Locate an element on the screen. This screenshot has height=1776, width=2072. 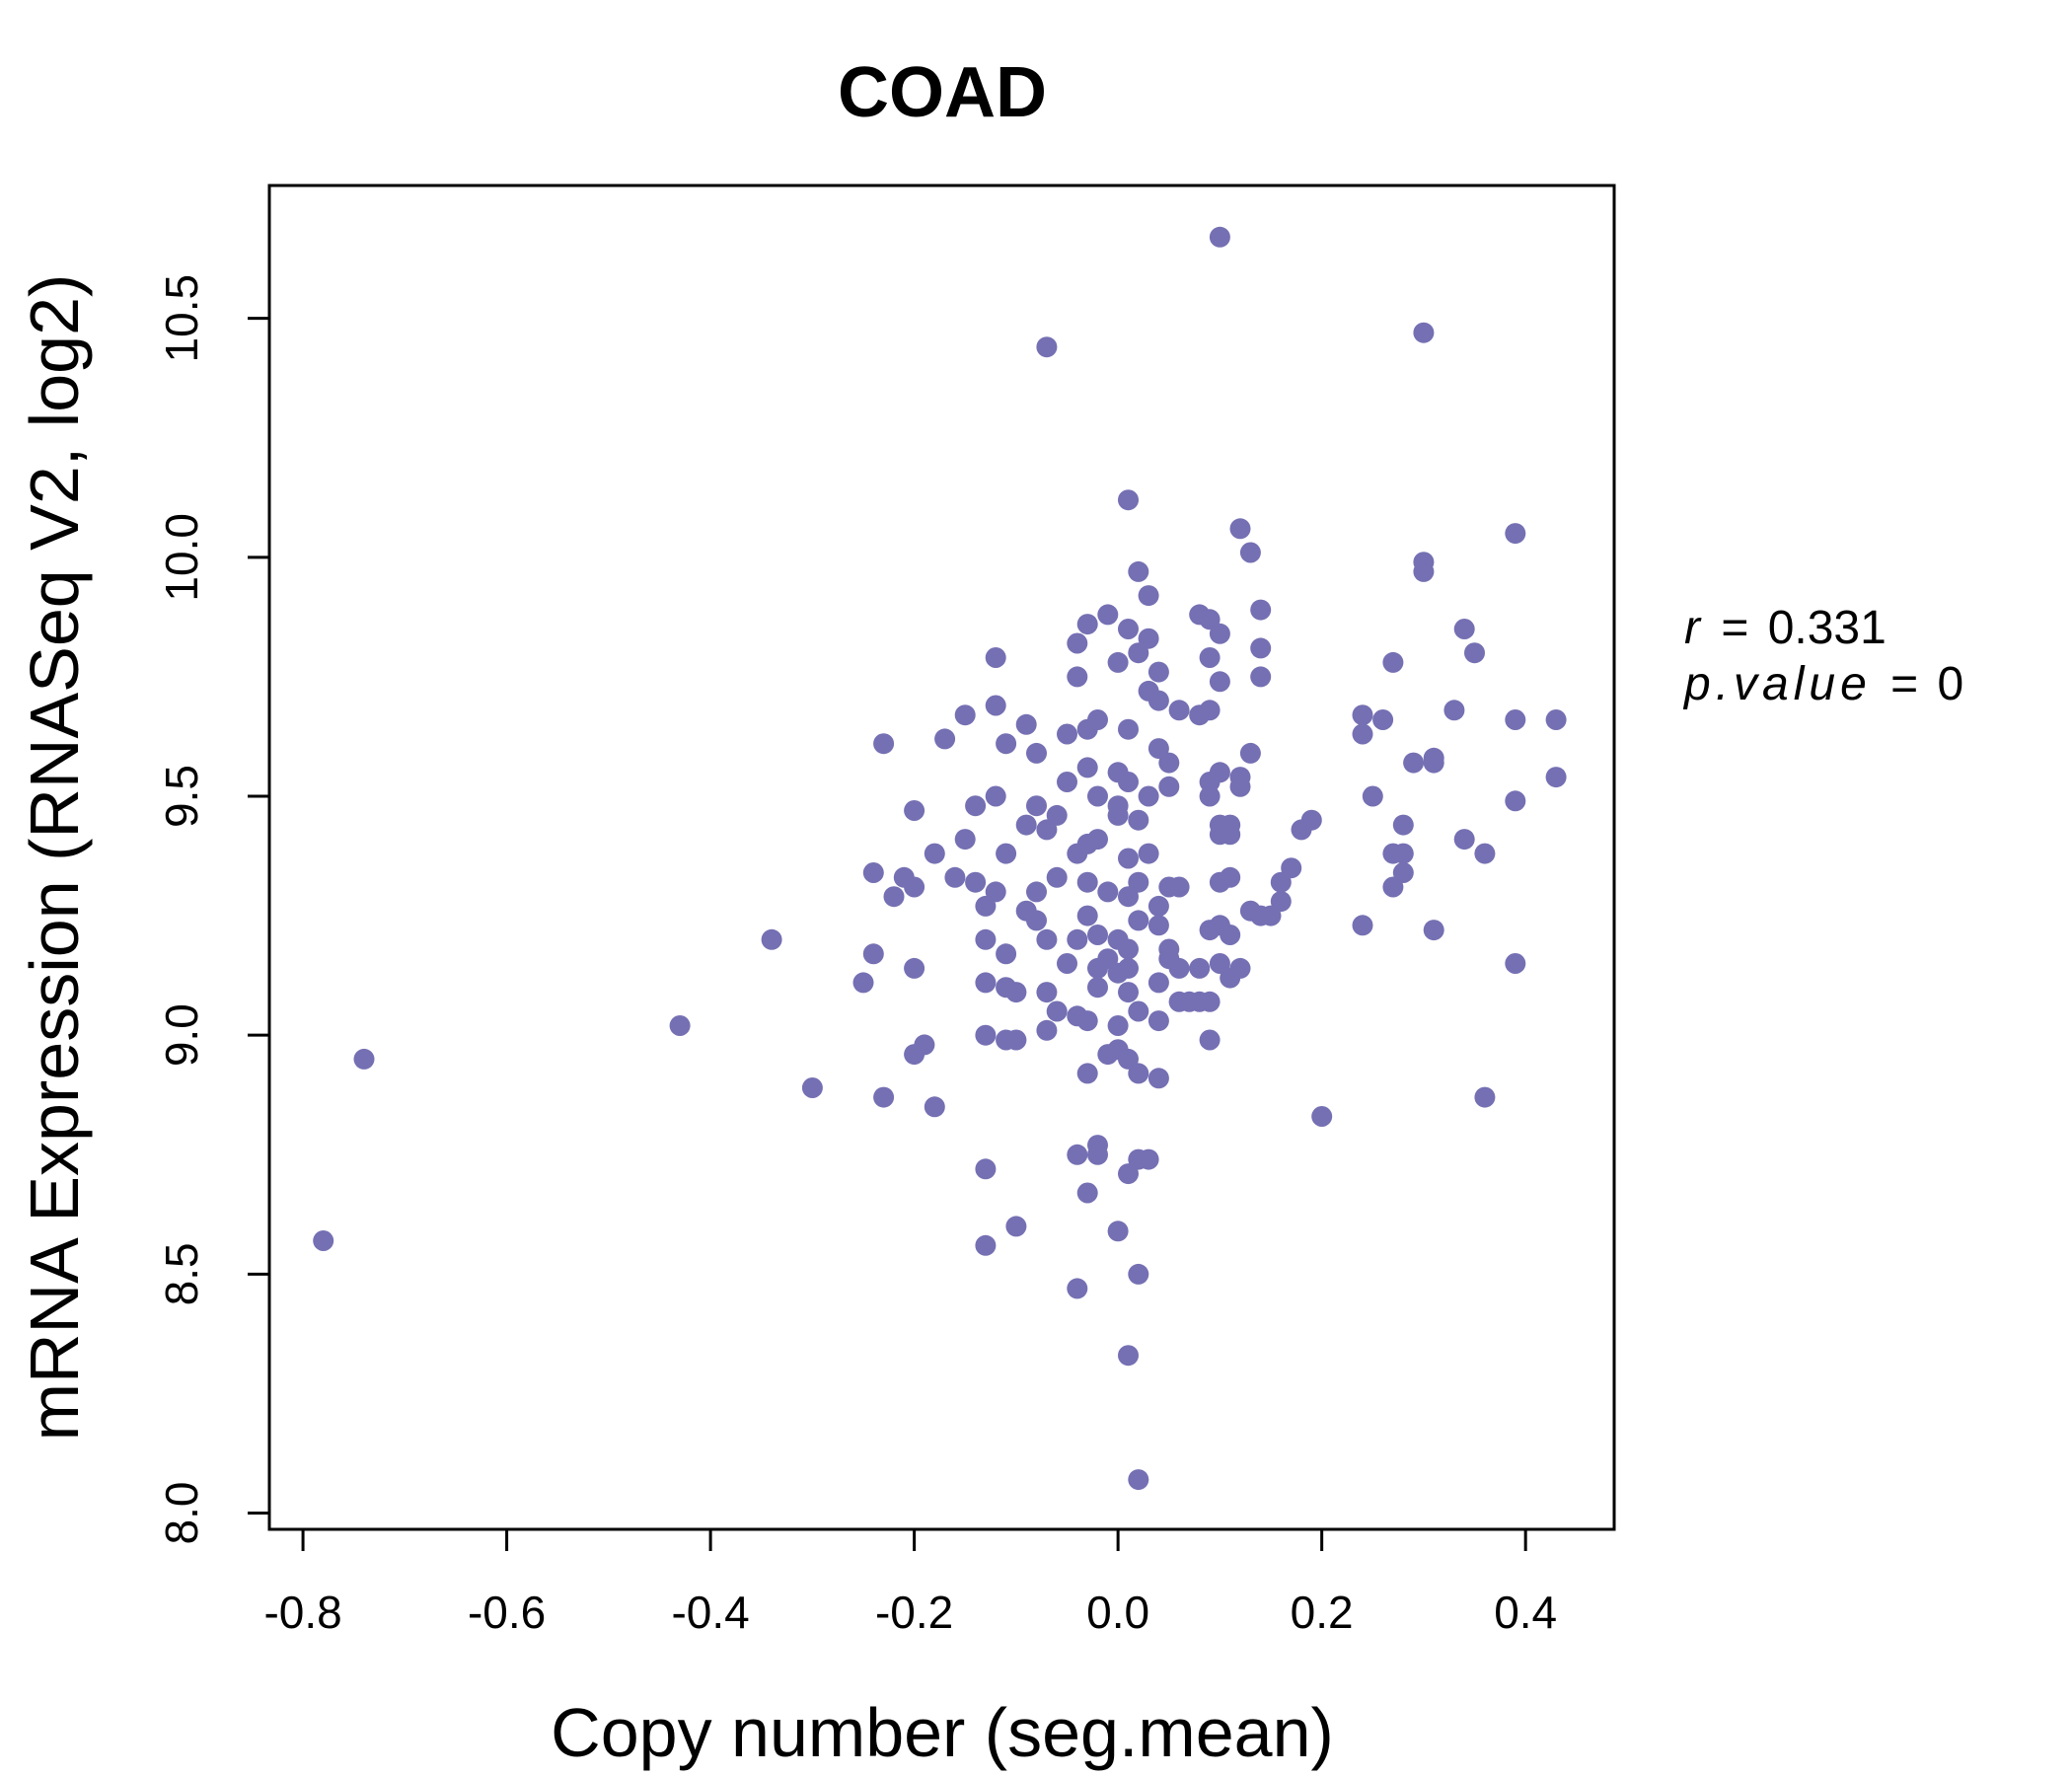
p-symbol: p.value is located at coordinates (1777, 684).